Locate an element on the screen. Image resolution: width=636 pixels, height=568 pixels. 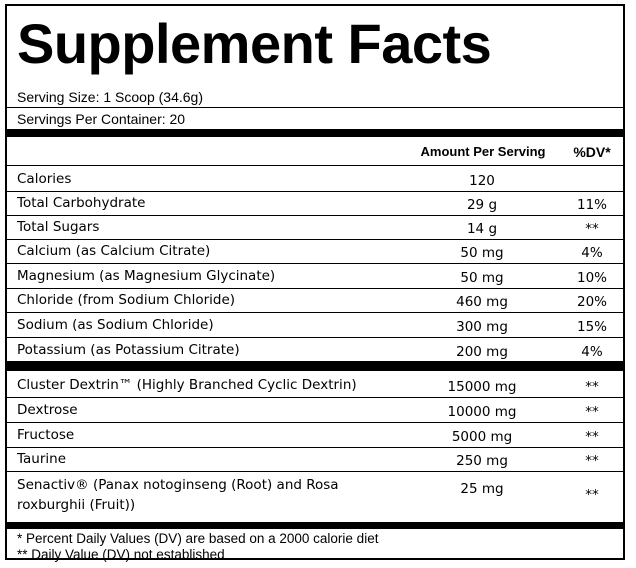
servings-per-container: Servings Per Container: 20 is located at coordinates (101, 119).